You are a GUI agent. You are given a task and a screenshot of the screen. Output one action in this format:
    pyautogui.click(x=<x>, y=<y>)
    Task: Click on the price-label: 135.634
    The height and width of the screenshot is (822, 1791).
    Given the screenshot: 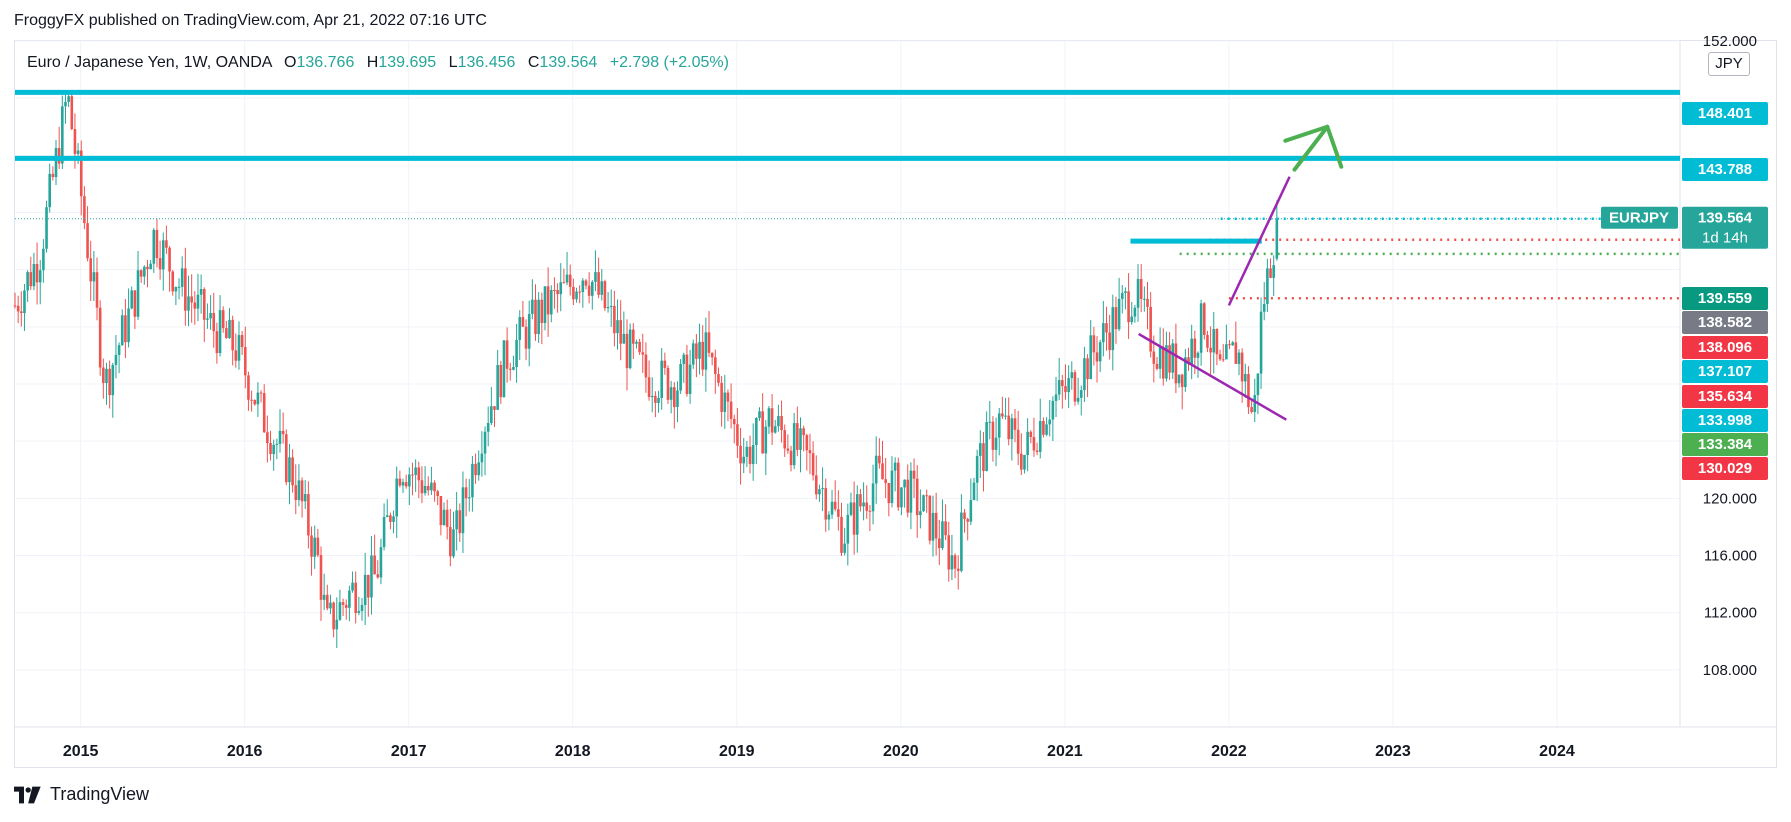 What is the action you would take?
    pyautogui.click(x=1725, y=396)
    